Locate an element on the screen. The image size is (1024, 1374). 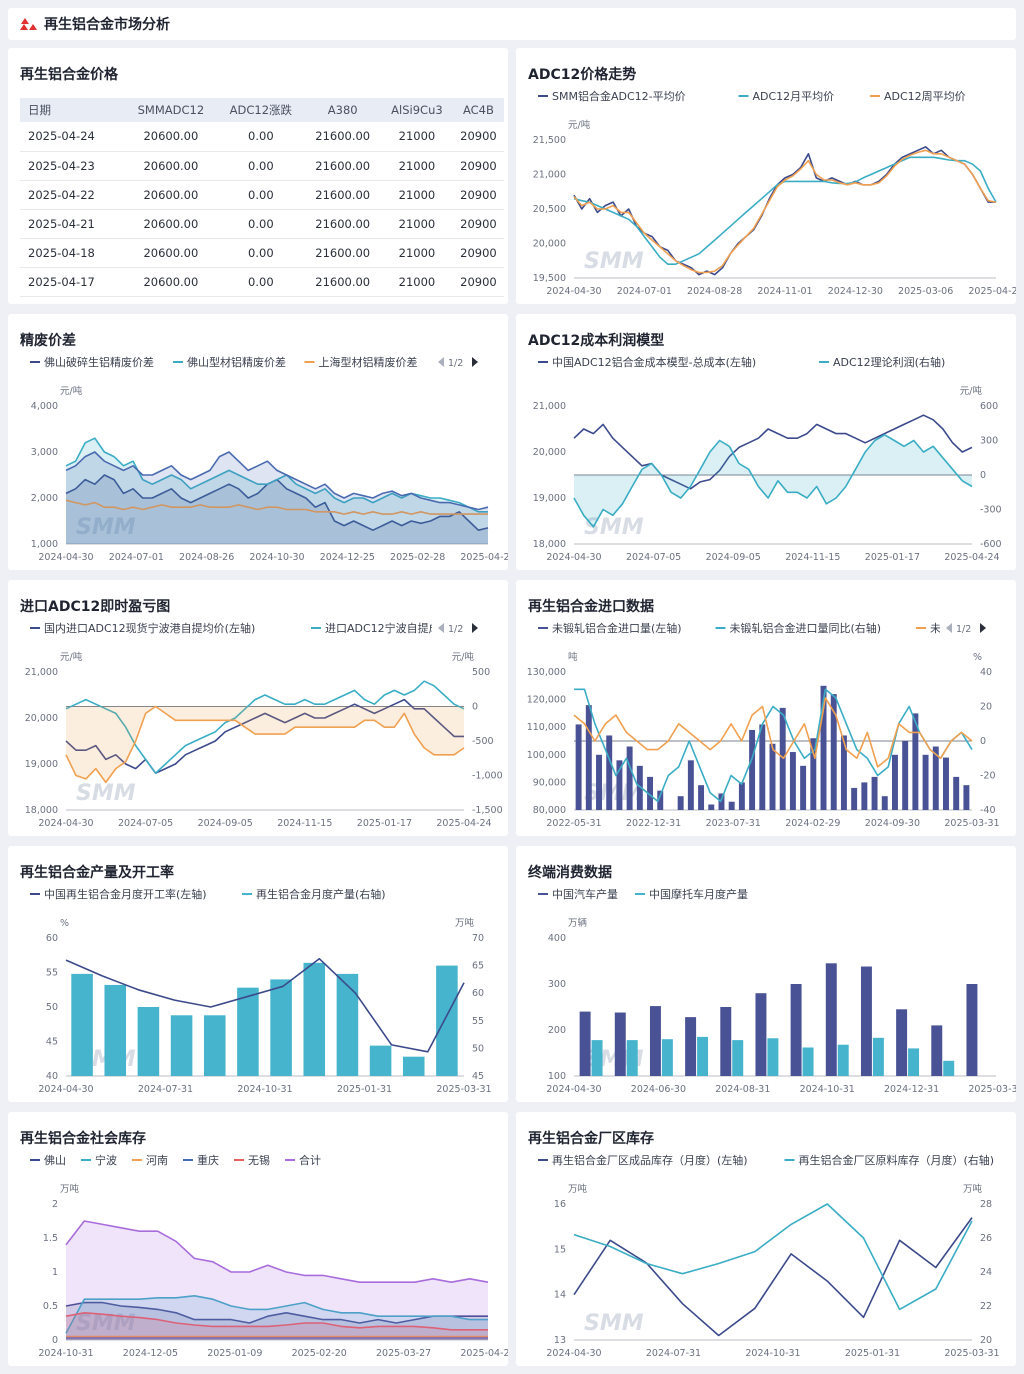
legend-label: 国内进口ADC12现货宁波港自提均价(左轴) is located at coordinates (149, 628).